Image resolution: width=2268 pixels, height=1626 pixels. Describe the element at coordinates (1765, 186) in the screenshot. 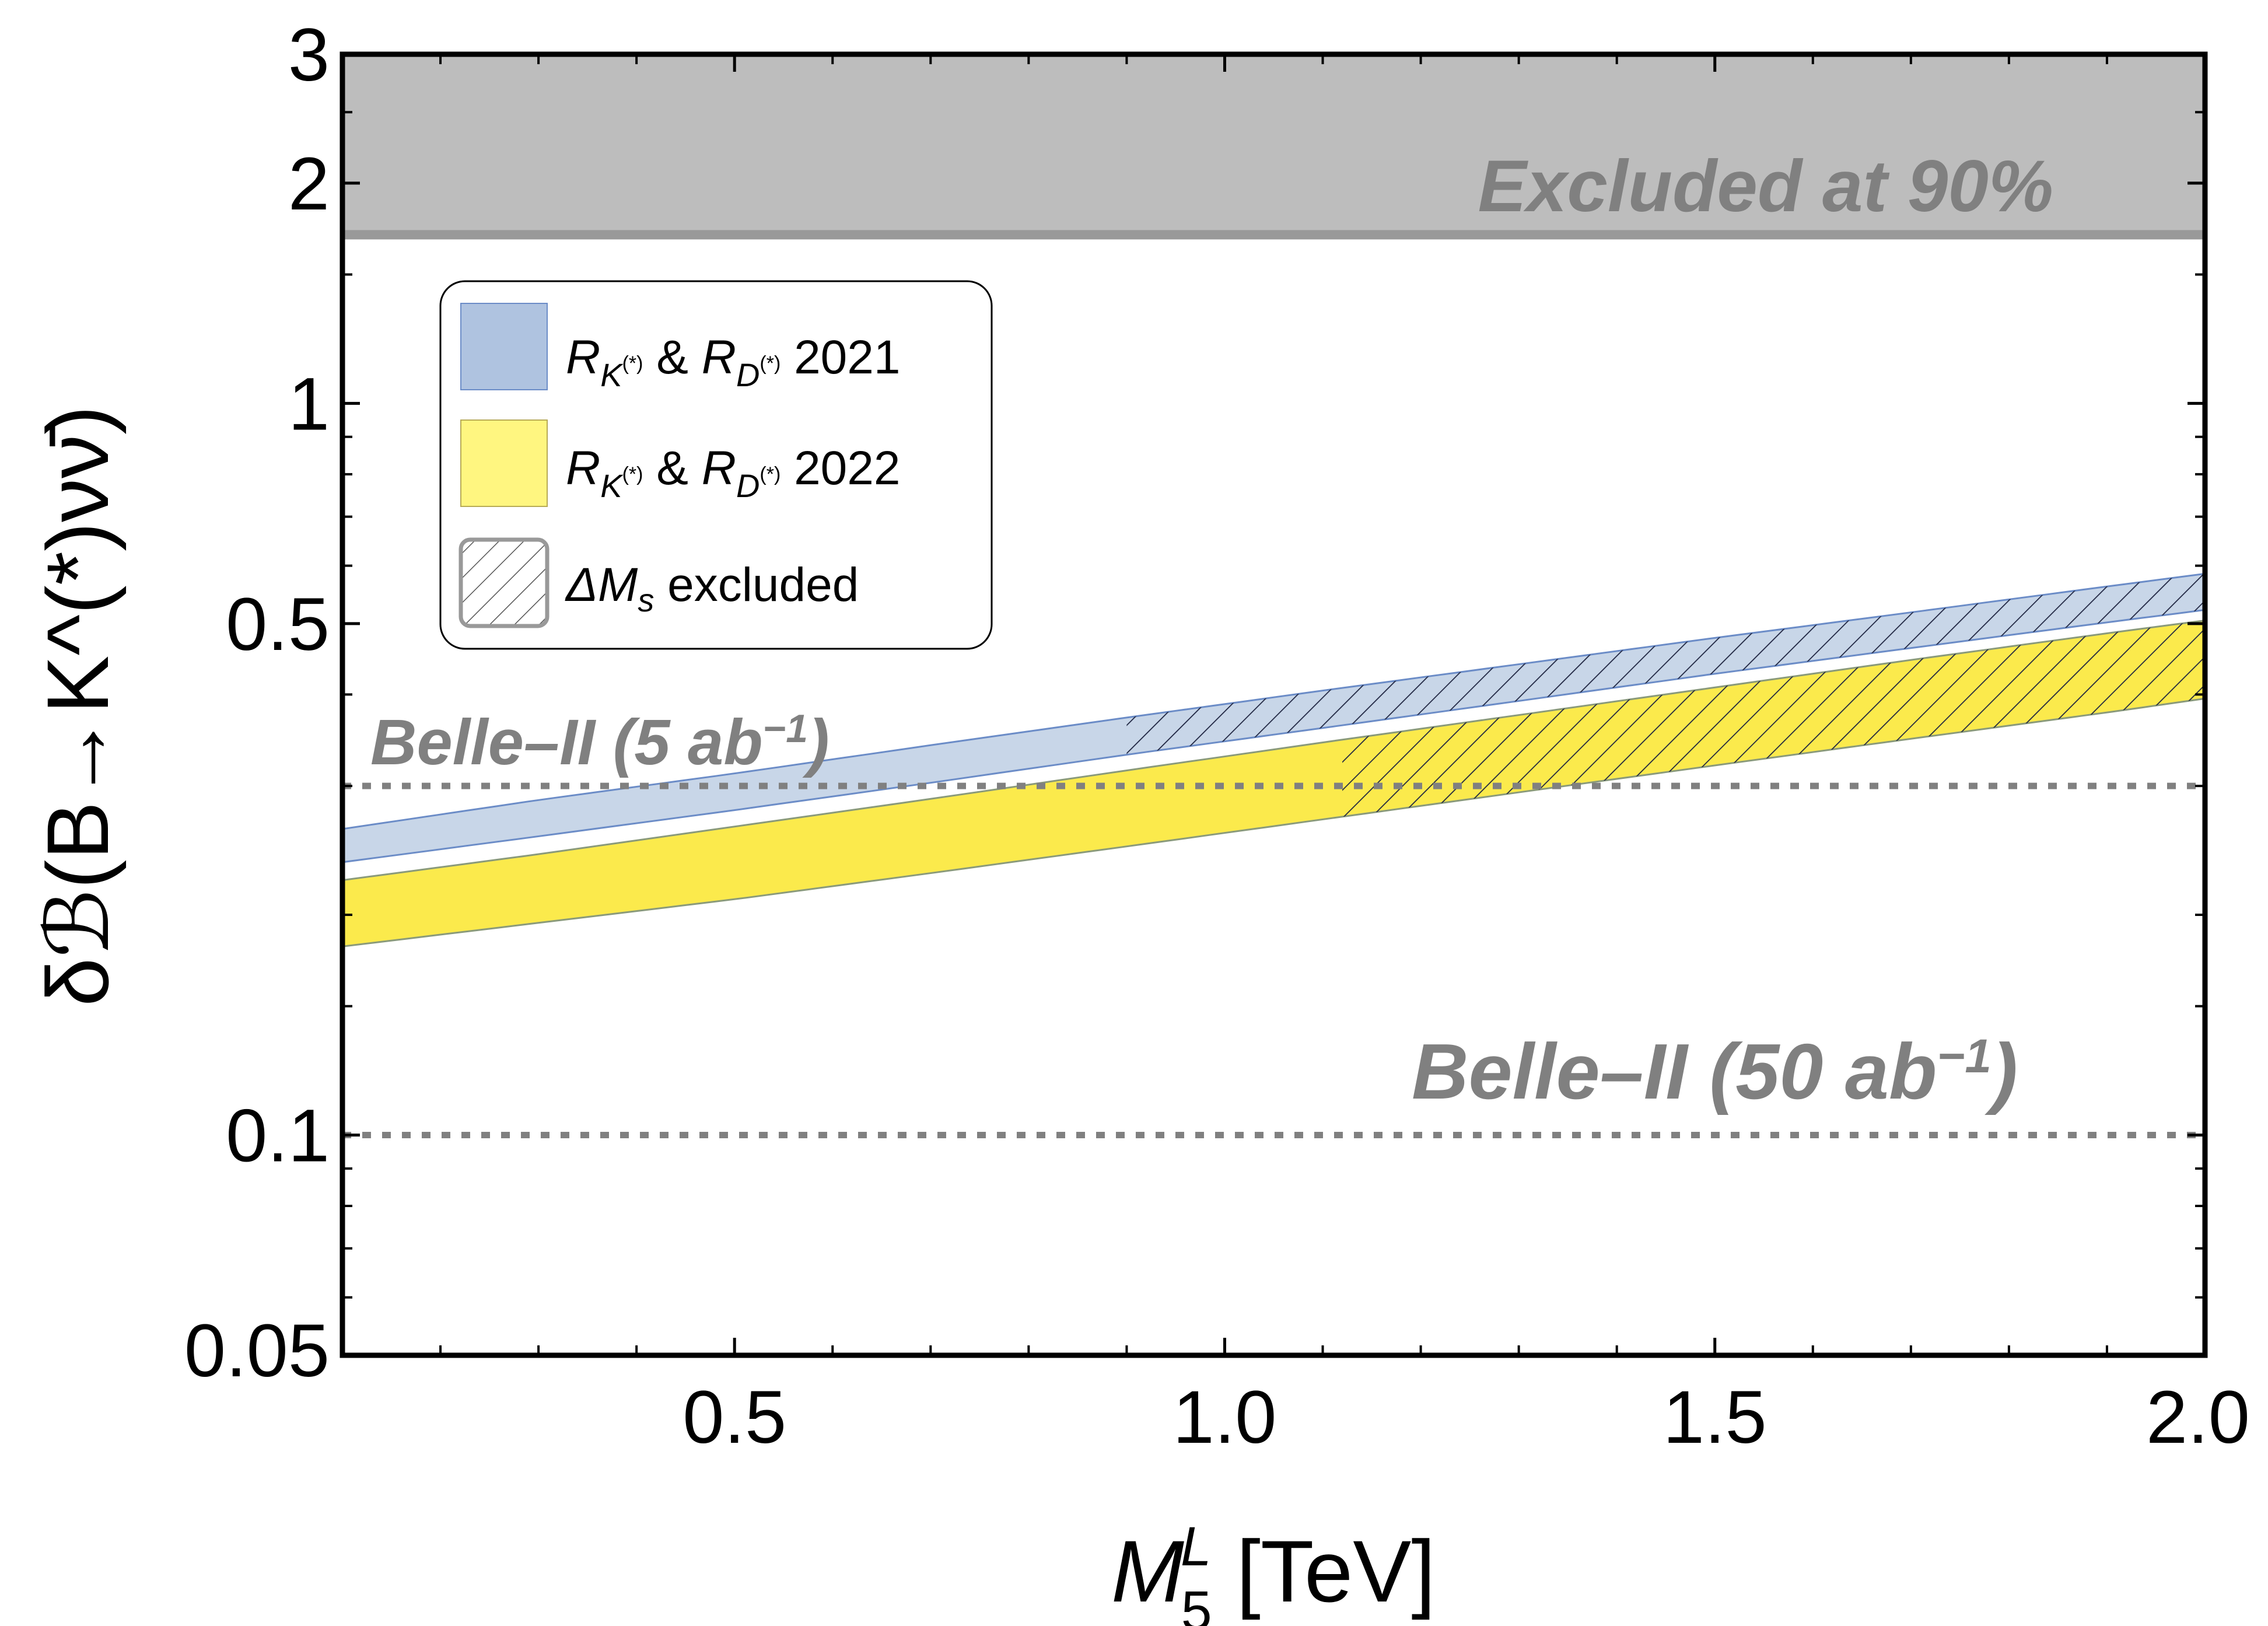

I see `excluded-region-label: Excluded at 90%` at that location.